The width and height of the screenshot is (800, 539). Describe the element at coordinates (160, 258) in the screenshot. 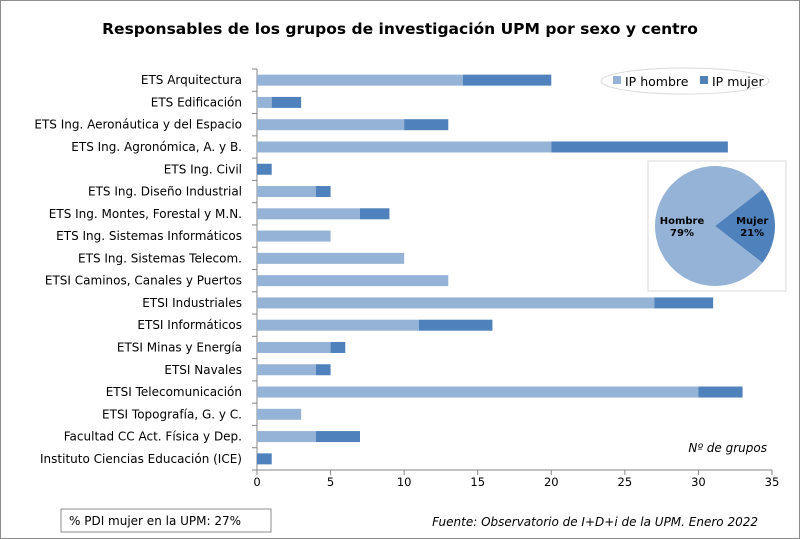

I see `category-label: ETS Ing. Sistemas Telecom.` at that location.